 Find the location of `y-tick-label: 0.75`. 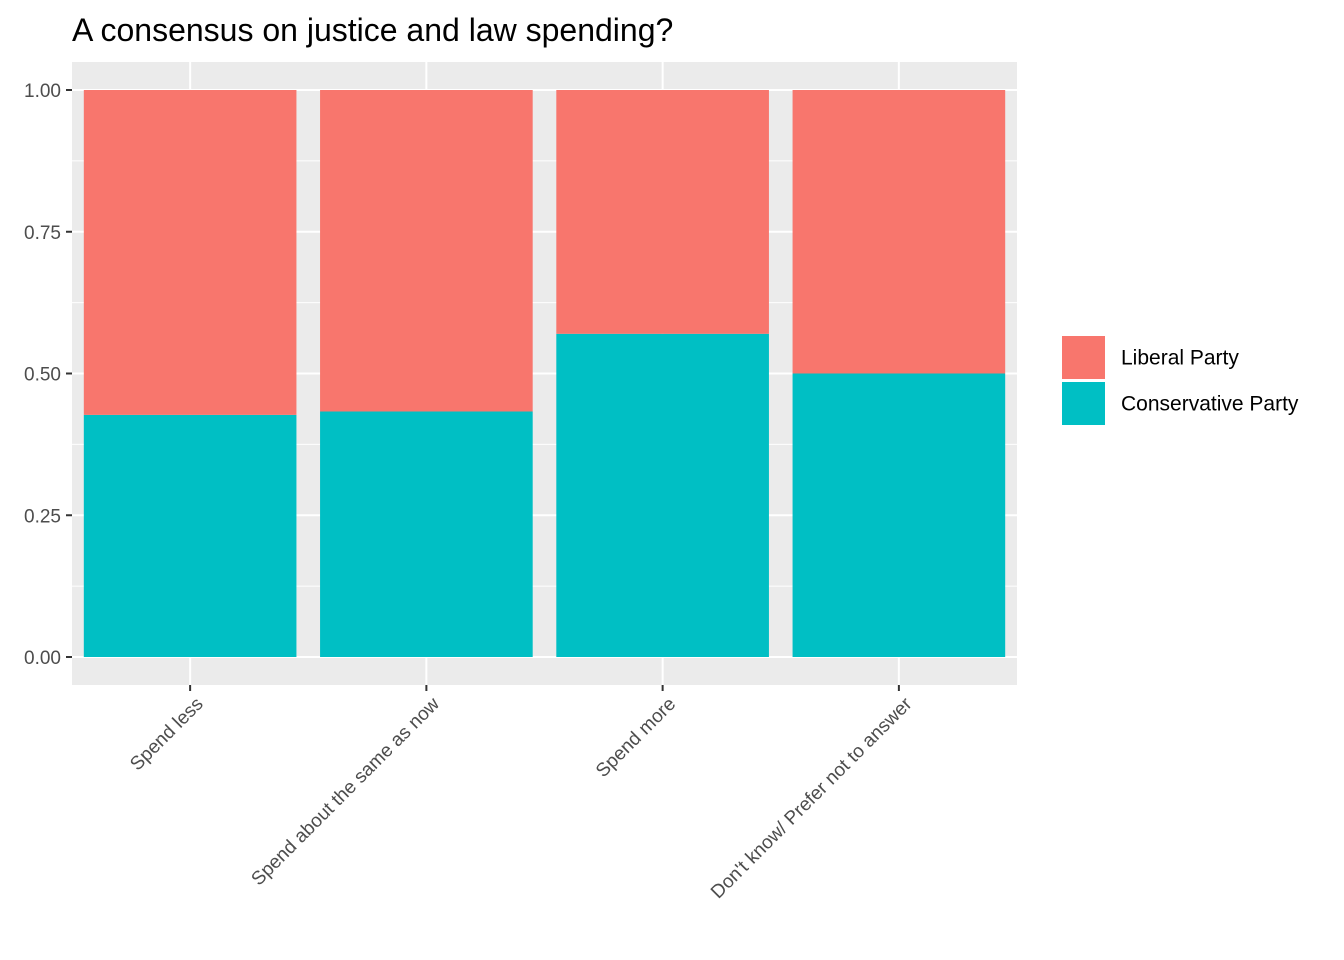

y-tick-label: 0.75 is located at coordinates (42, 233).